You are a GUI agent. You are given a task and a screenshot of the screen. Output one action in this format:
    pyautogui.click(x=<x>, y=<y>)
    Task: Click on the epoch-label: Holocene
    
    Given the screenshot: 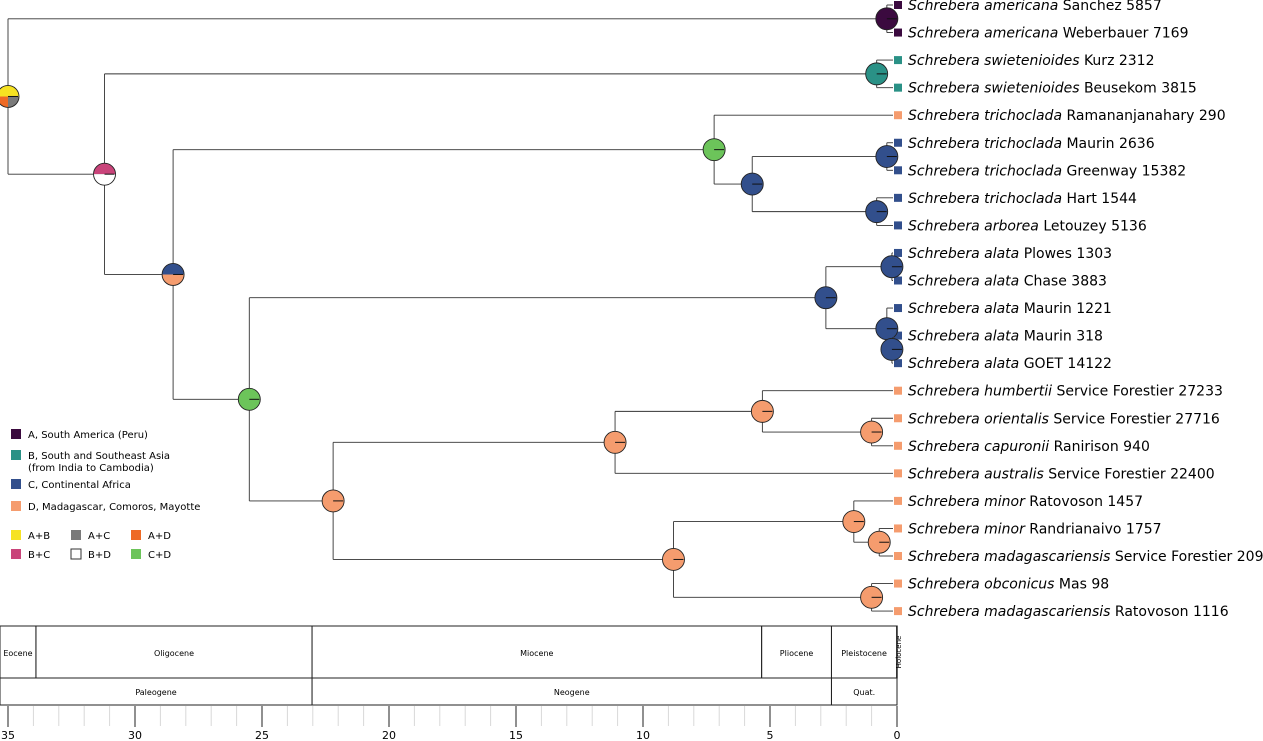 What is the action you would take?
    pyautogui.click(x=899, y=652)
    